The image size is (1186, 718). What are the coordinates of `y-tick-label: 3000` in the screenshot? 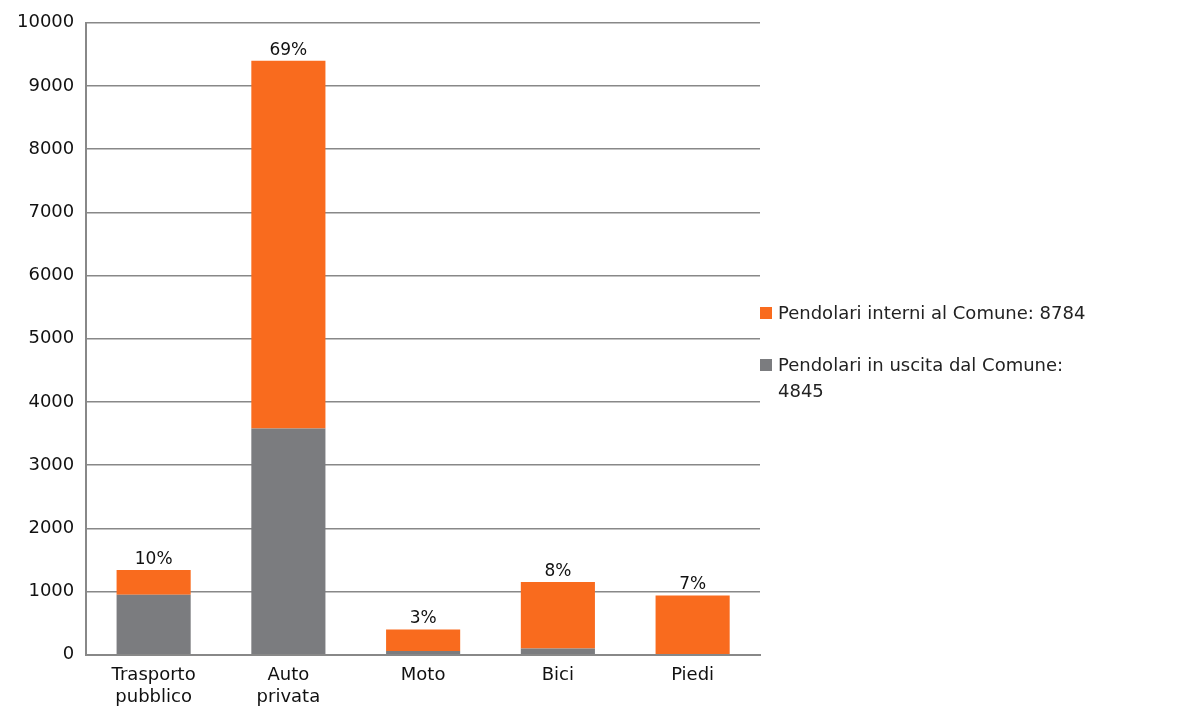 It's located at (51, 463).